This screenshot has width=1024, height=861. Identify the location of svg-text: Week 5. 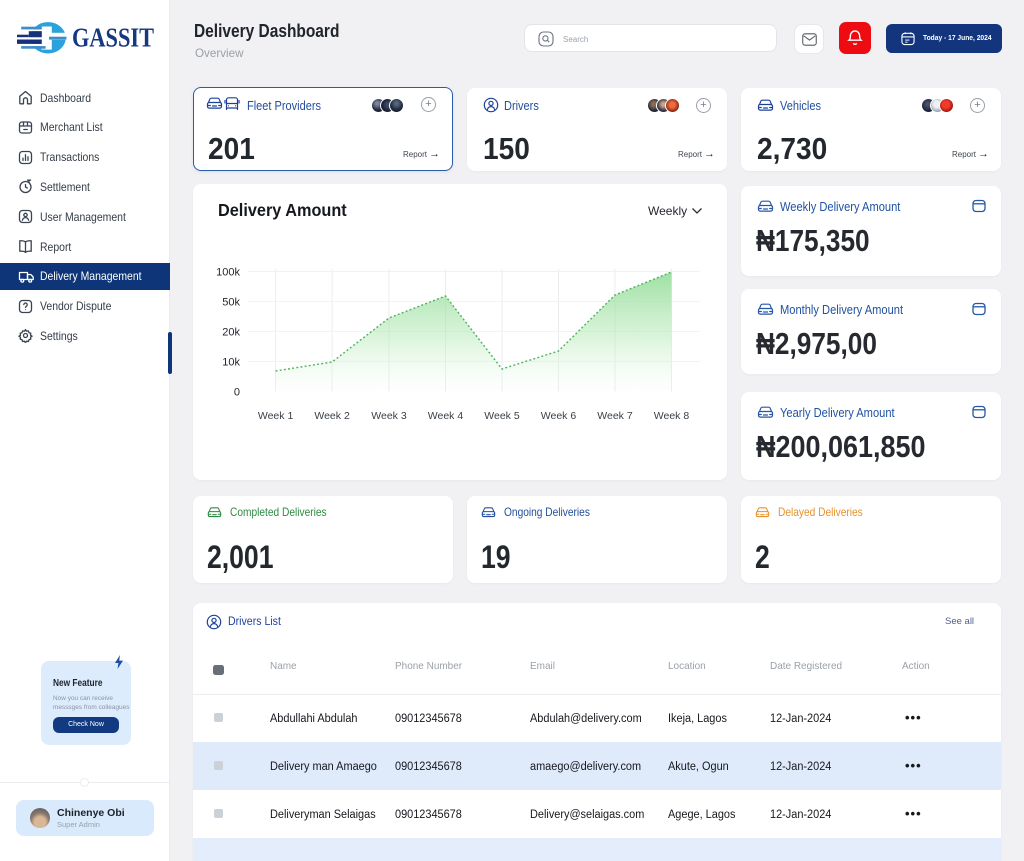
(502, 416).